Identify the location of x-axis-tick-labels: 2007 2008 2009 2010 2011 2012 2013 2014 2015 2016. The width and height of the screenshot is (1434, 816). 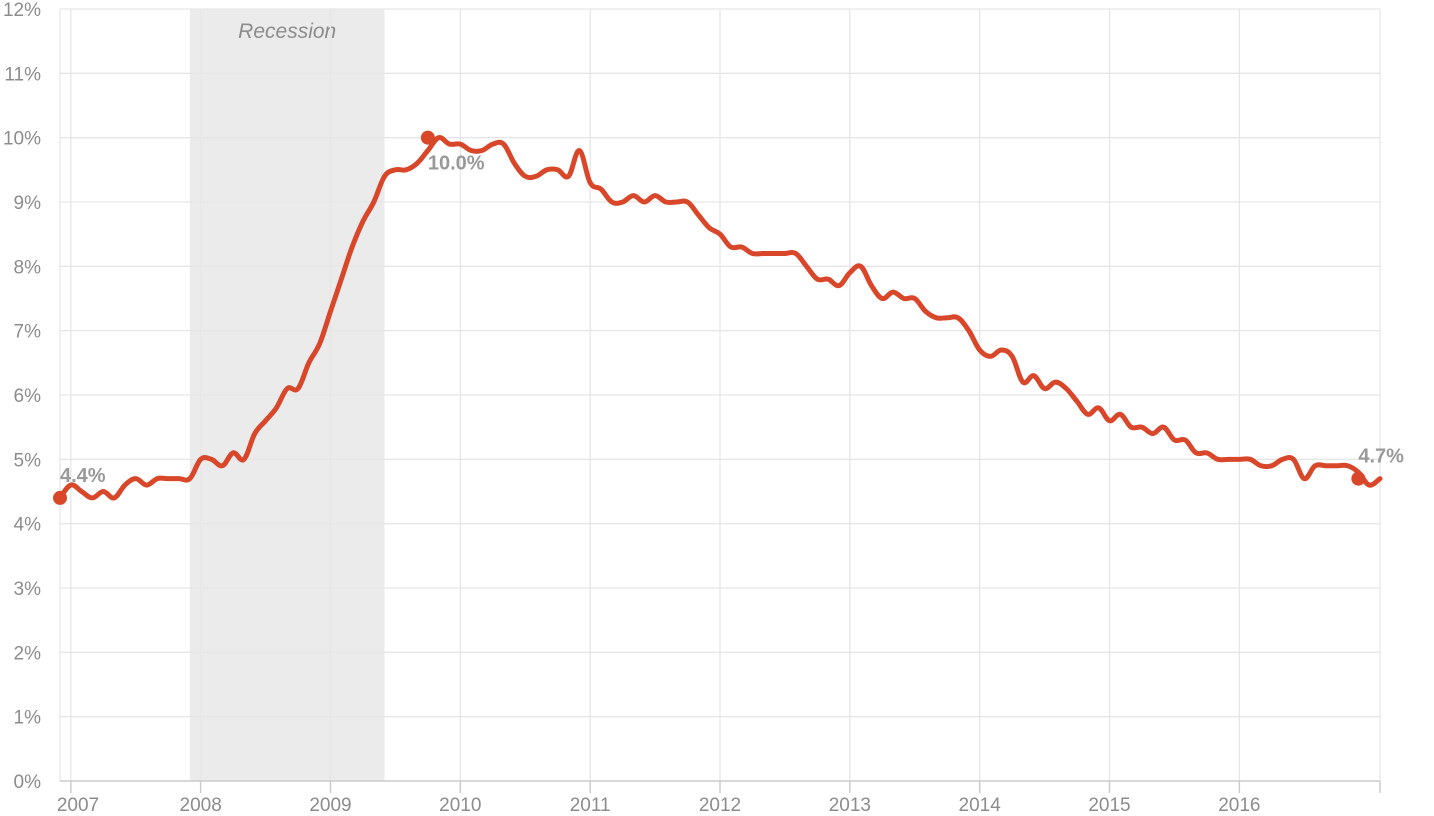
(719, 798).